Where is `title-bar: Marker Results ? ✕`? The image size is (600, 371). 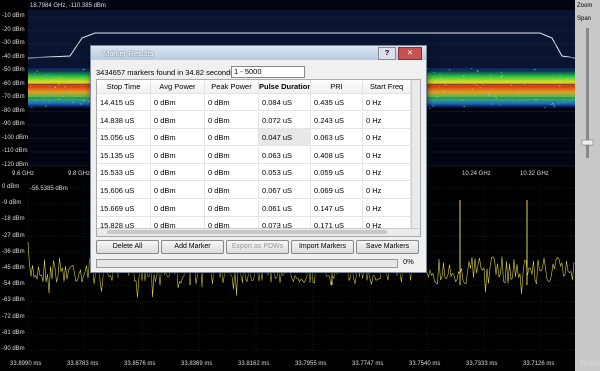
title-bar: Marker Results ? ✕ is located at coordinates (258, 53).